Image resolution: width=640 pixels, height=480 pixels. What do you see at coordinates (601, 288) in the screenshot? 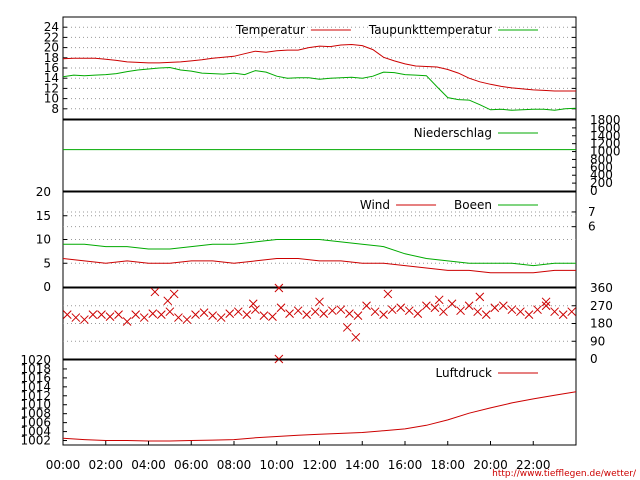
I see `wind-direction-ytick-label: 360` at bounding box center [601, 288].